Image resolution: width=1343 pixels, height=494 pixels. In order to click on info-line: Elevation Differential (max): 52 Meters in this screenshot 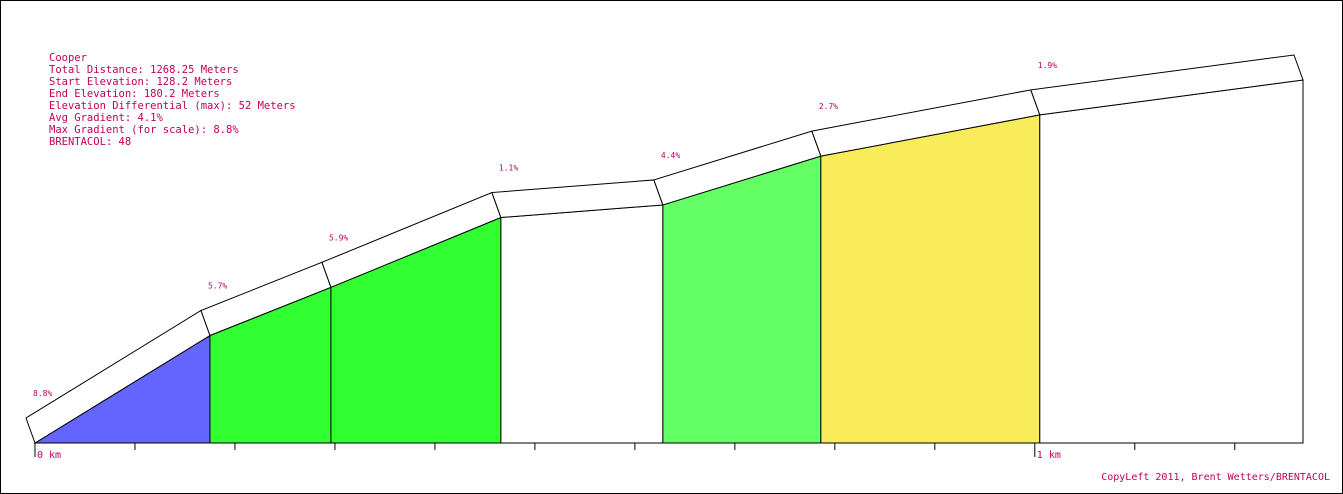, I will do `click(172, 106)`.